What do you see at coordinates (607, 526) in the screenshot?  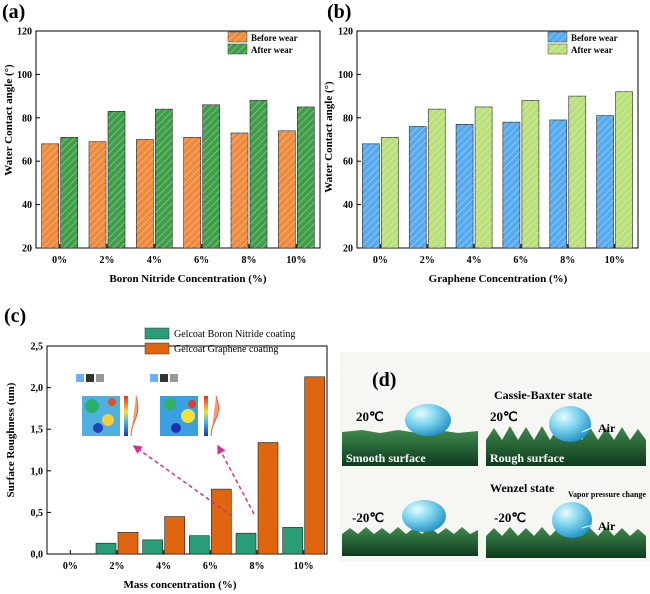 I see `air-label-bottom: Air` at bounding box center [607, 526].